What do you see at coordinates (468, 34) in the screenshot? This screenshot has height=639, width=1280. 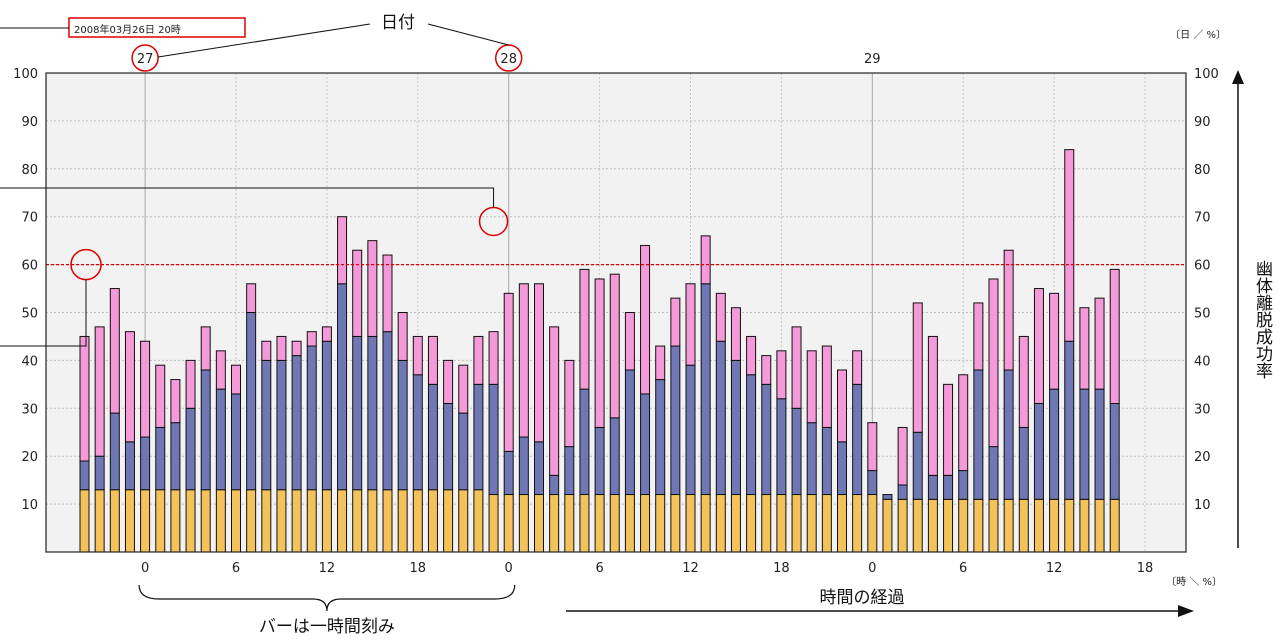 I see `date-leader` at bounding box center [468, 34].